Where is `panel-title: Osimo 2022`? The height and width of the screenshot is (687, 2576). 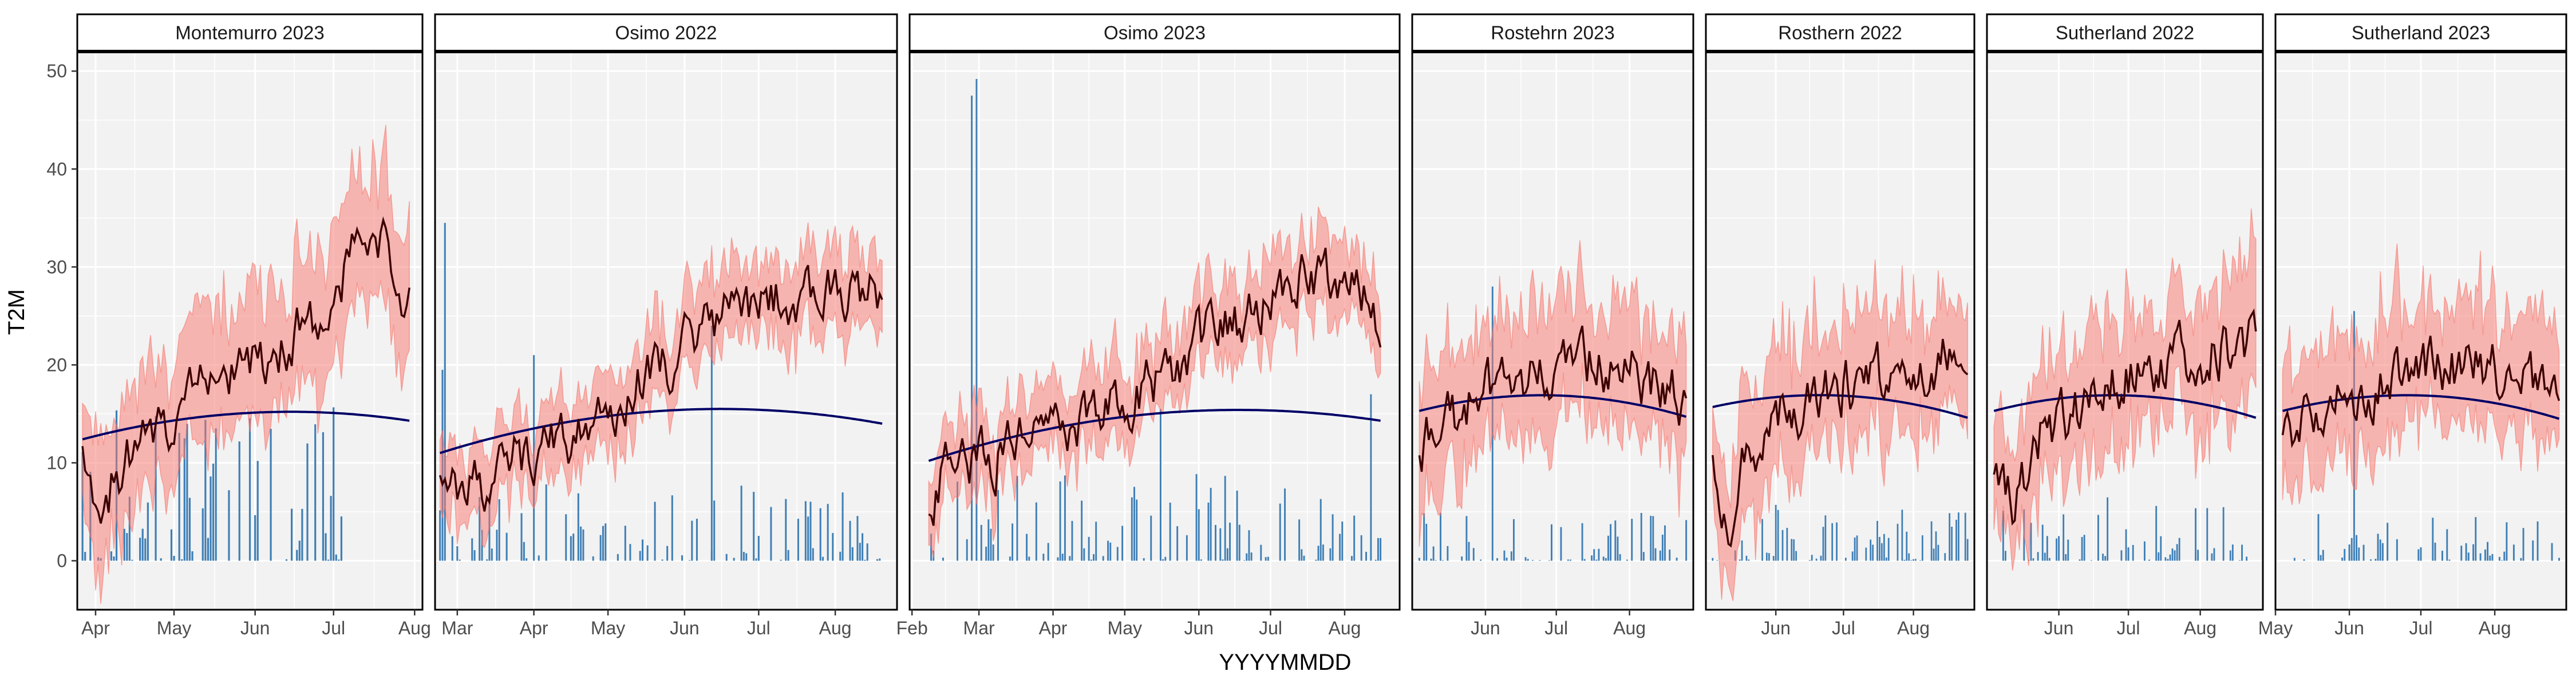
panel-title: Osimo 2022 is located at coordinates (666, 33).